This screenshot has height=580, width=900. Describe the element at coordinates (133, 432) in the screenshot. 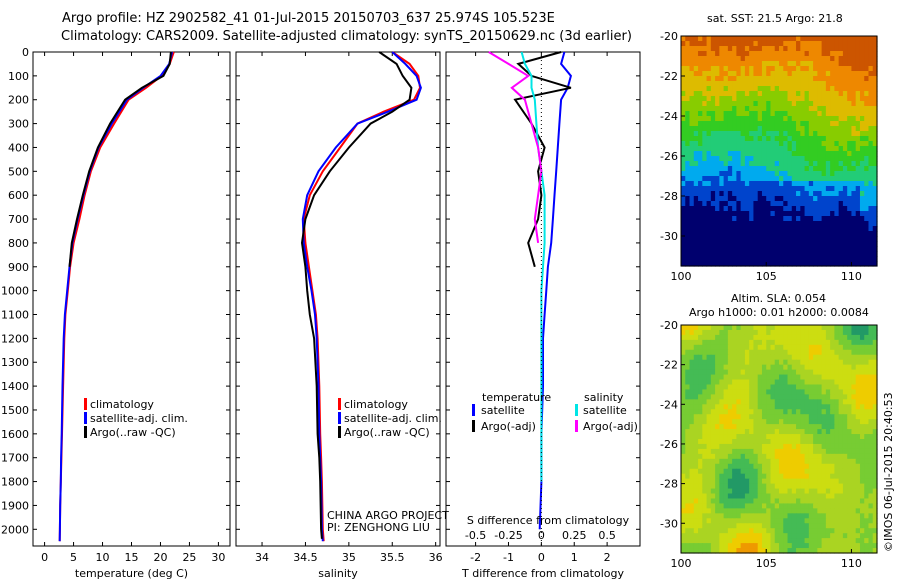

I see `legend-label: Argo(..raw -QC)` at that location.